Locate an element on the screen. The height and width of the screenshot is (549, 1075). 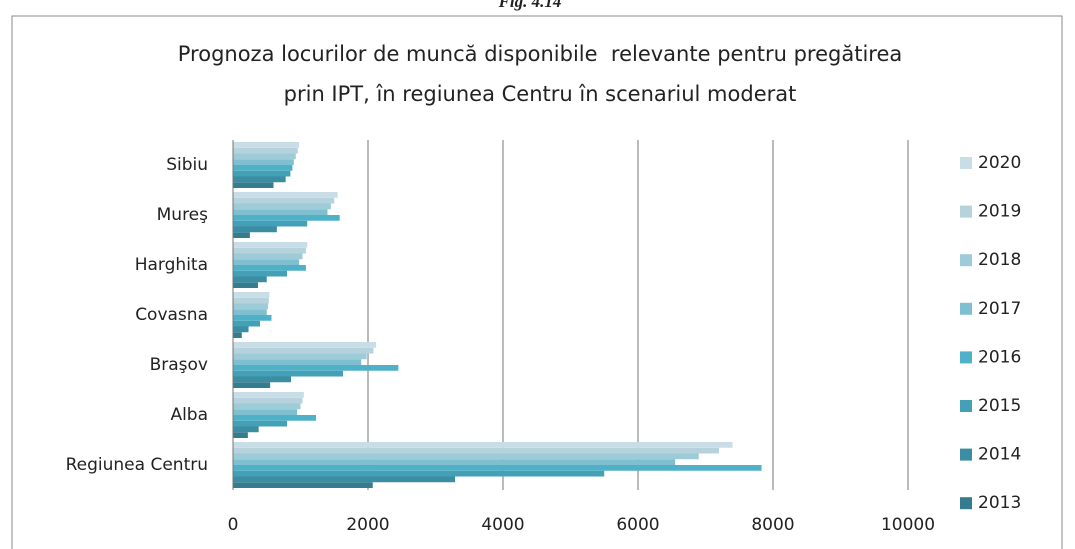
x-tick-label: 10000 is located at coordinates (908, 525).